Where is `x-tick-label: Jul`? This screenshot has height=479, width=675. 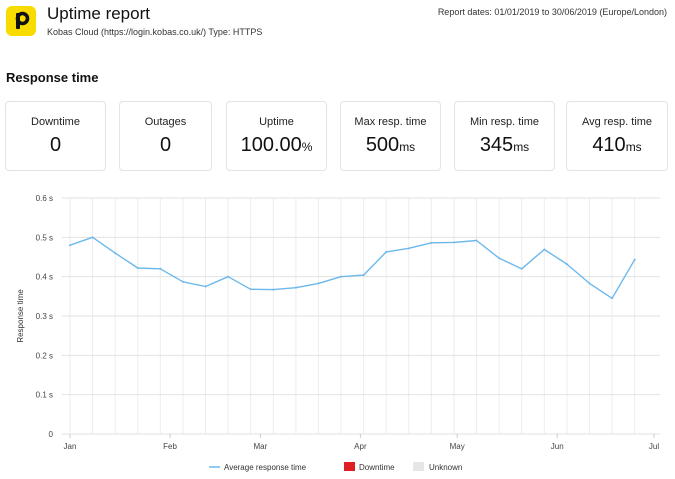 x-tick-label: Jul is located at coordinates (654, 446).